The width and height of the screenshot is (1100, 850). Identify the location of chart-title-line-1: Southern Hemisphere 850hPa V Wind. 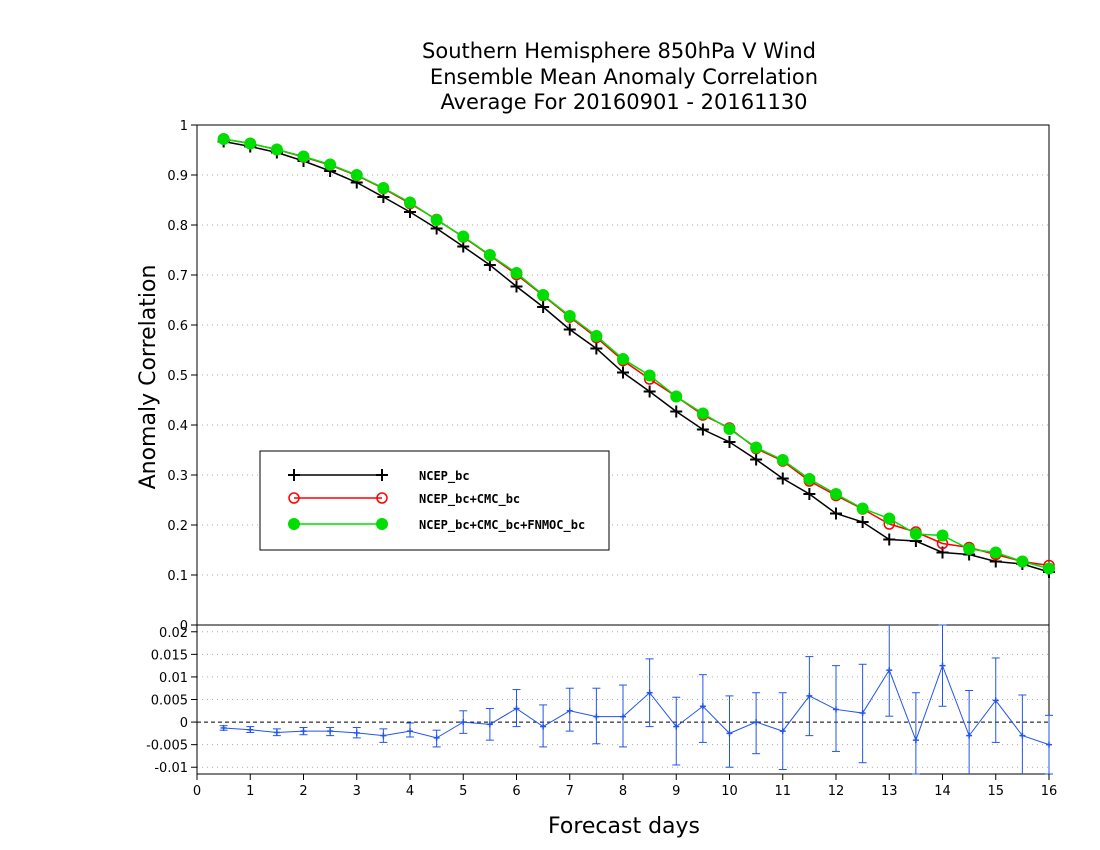
(619, 51).